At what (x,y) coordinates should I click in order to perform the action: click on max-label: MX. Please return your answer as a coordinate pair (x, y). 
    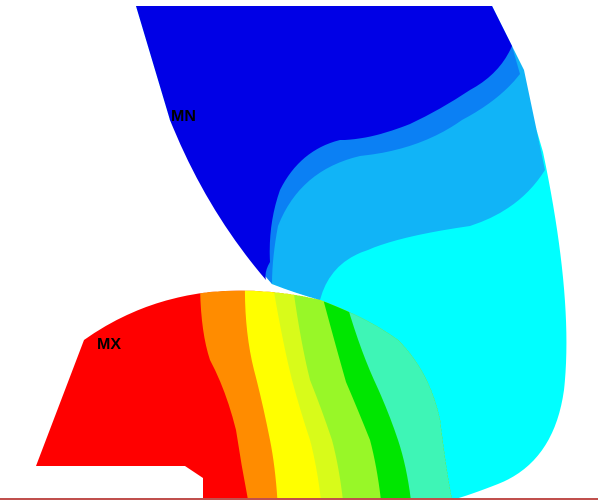
    Looking at the image, I should click on (109, 344).